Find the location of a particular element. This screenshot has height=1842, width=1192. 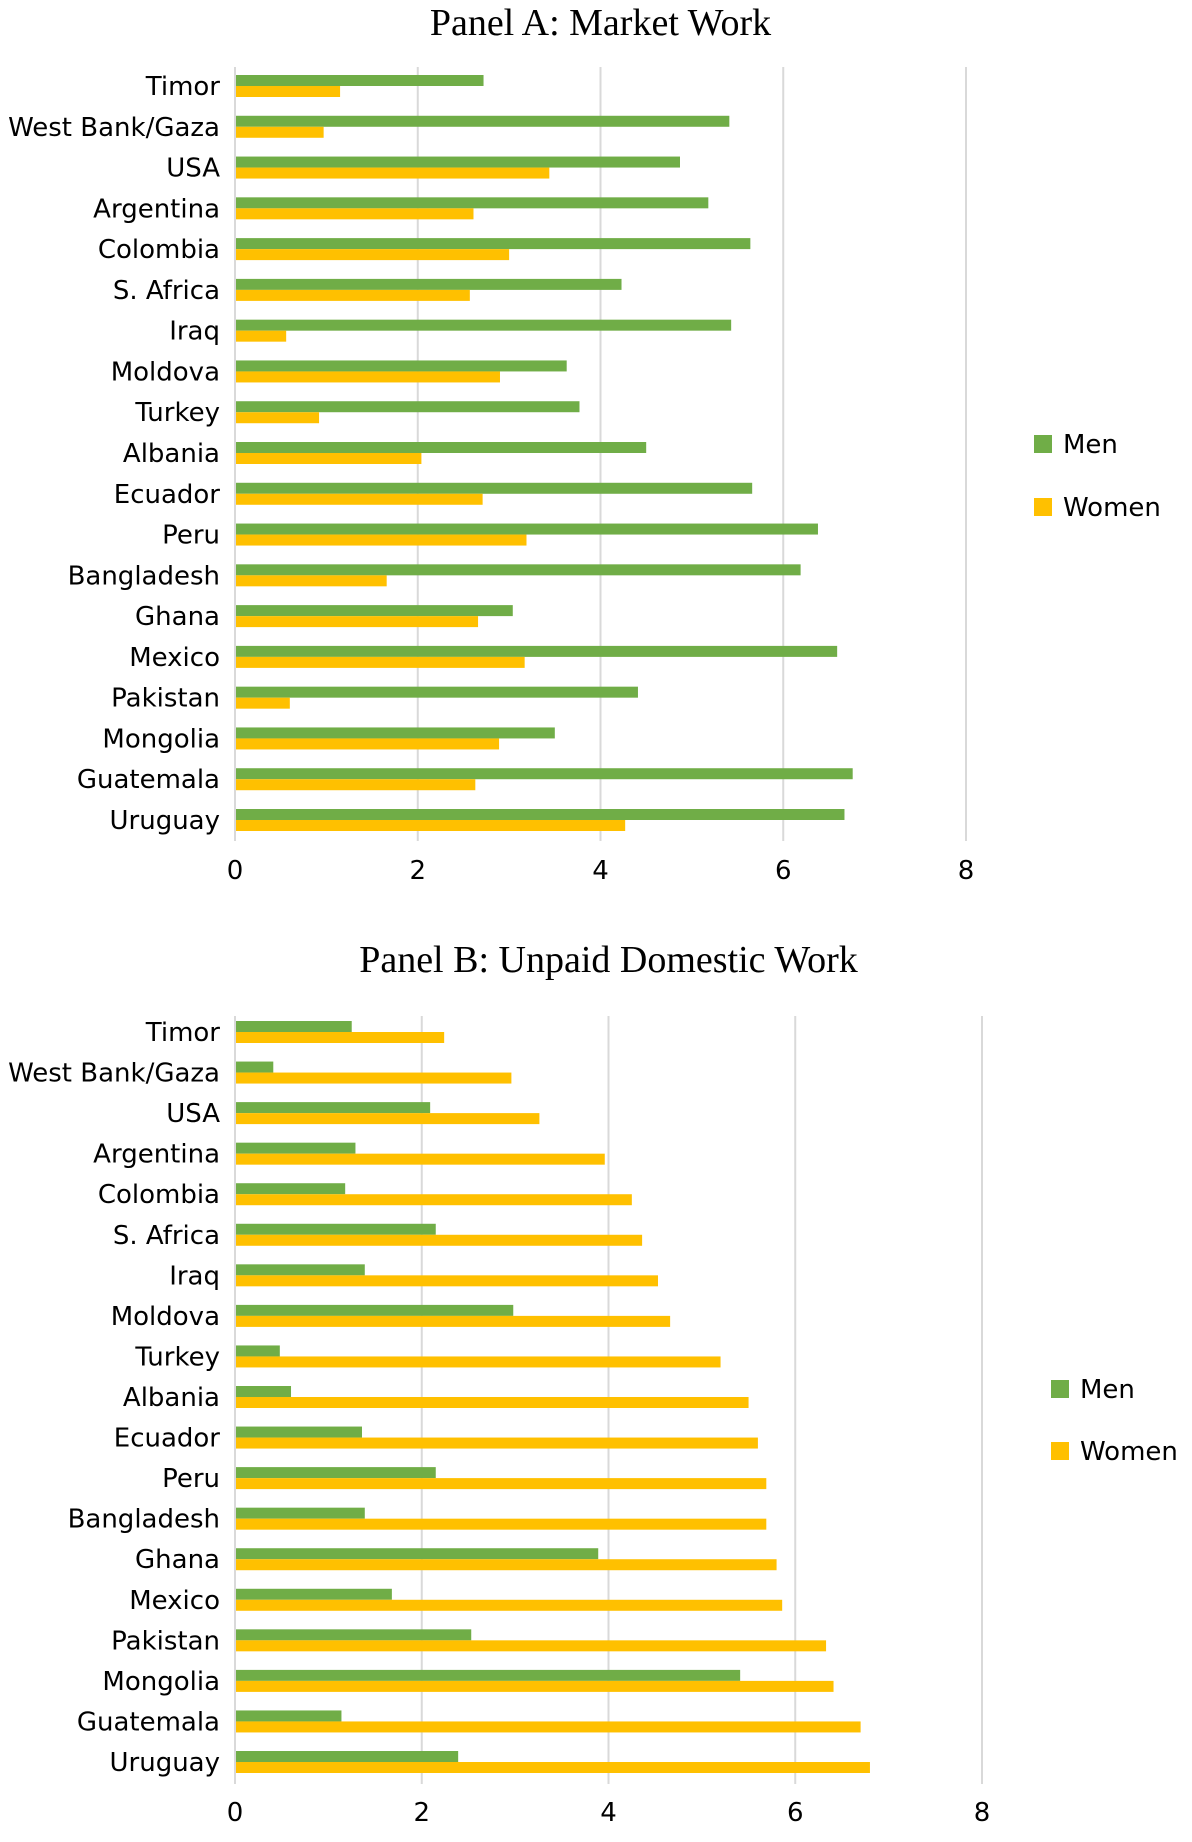

category-label: Iraq is located at coordinates (194, 332).